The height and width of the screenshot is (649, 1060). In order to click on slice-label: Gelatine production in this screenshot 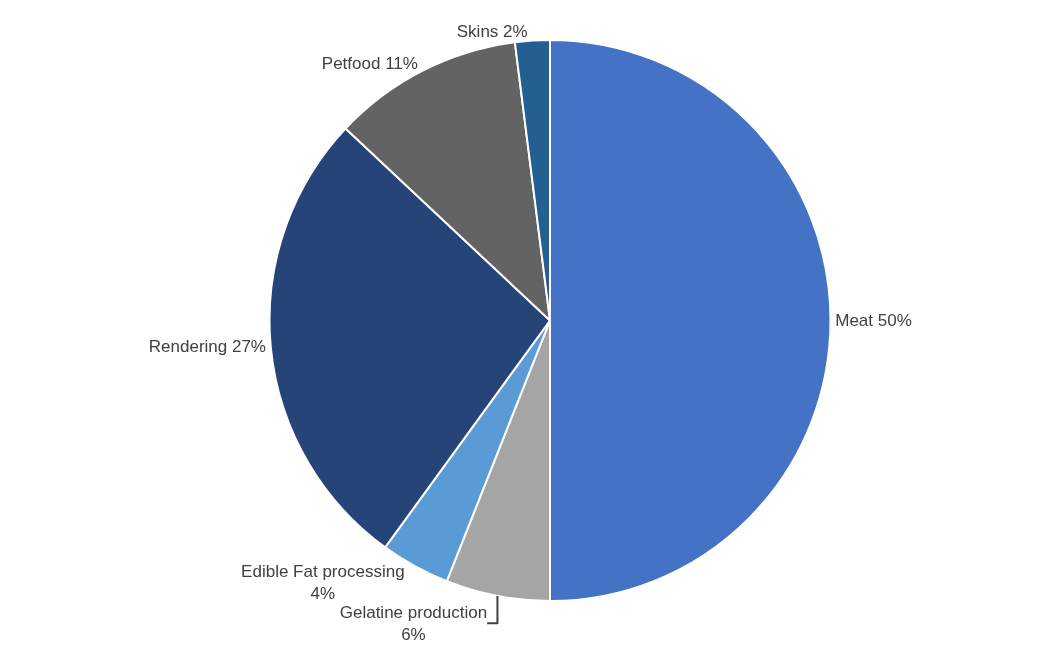, I will do `click(413, 612)`.